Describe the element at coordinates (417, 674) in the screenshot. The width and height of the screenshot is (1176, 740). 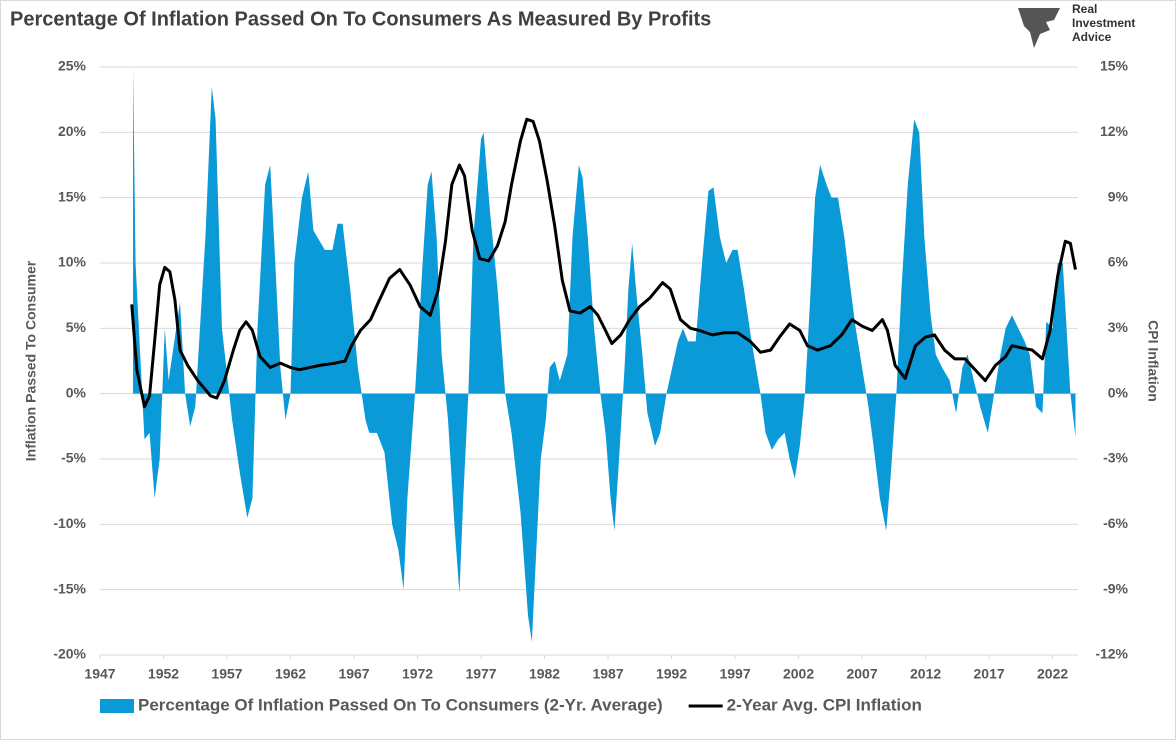
I see `x-tick-label: 1972` at that location.